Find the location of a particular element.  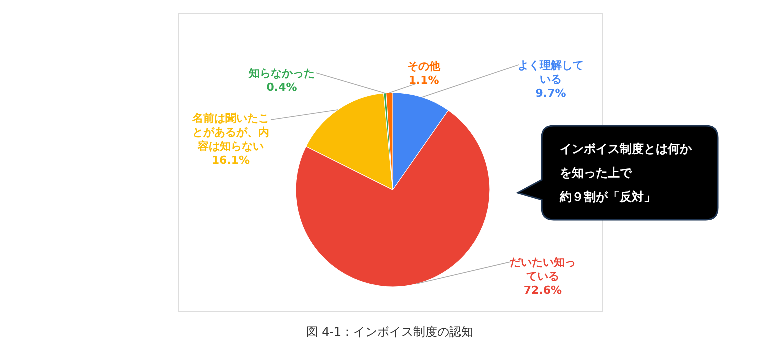

text: 図 4-1：インボイス制度の認知 is located at coordinates (390, 332).